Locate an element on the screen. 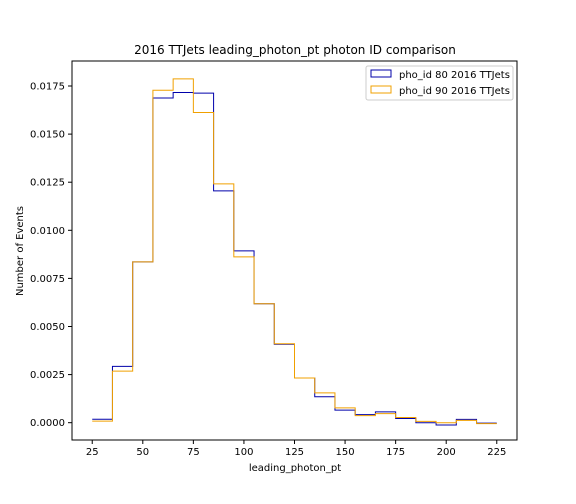  y-tick-label: 0.0150 is located at coordinates (47, 135).